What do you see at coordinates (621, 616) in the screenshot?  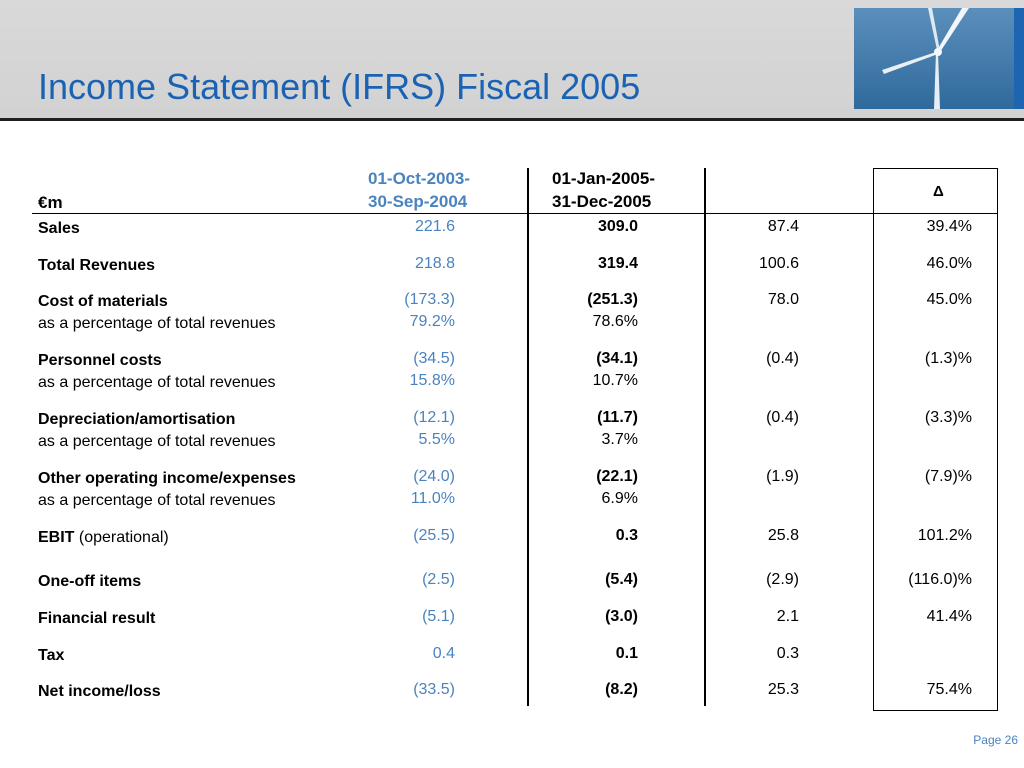 I see `financial-result-period2: (3.0)` at bounding box center [621, 616].